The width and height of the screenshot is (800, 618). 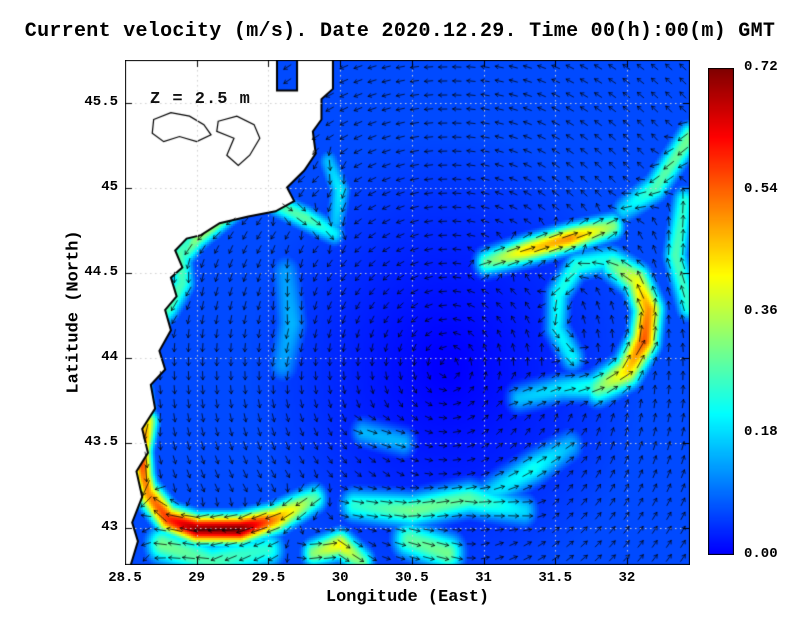 What do you see at coordinates (411, 578) in the screenshot?
I see `x-tick-label: 30.5` at bounding box center [411, 578].